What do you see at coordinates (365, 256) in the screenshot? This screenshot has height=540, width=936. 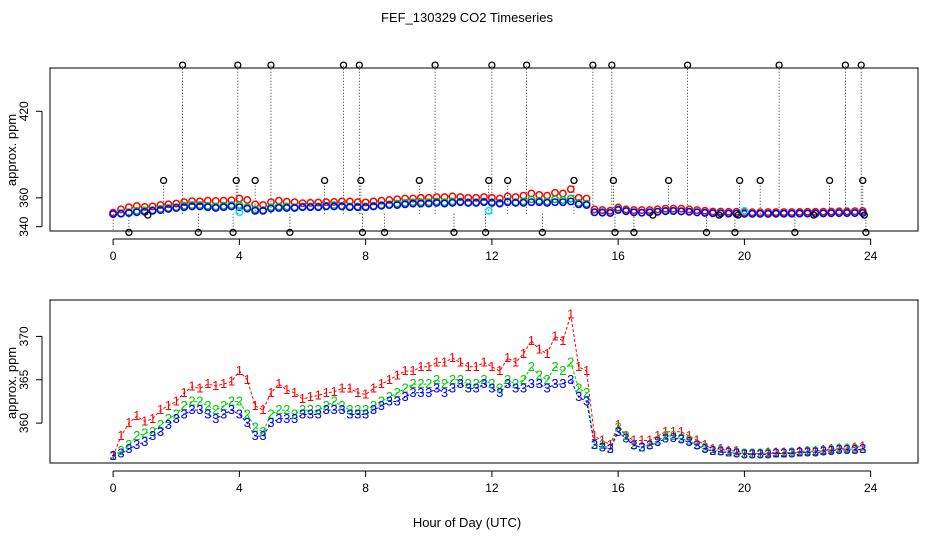 I see `top-x-tick-label: 8` at bounding box center [365, 256].